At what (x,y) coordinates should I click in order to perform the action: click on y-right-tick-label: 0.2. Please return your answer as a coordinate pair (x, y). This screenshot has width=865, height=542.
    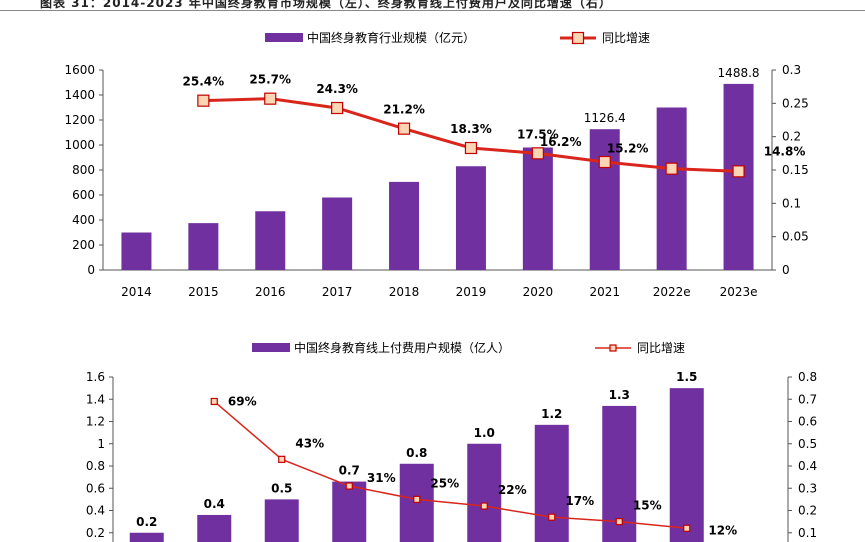
    Looking at the image, I should click on (791, 137).